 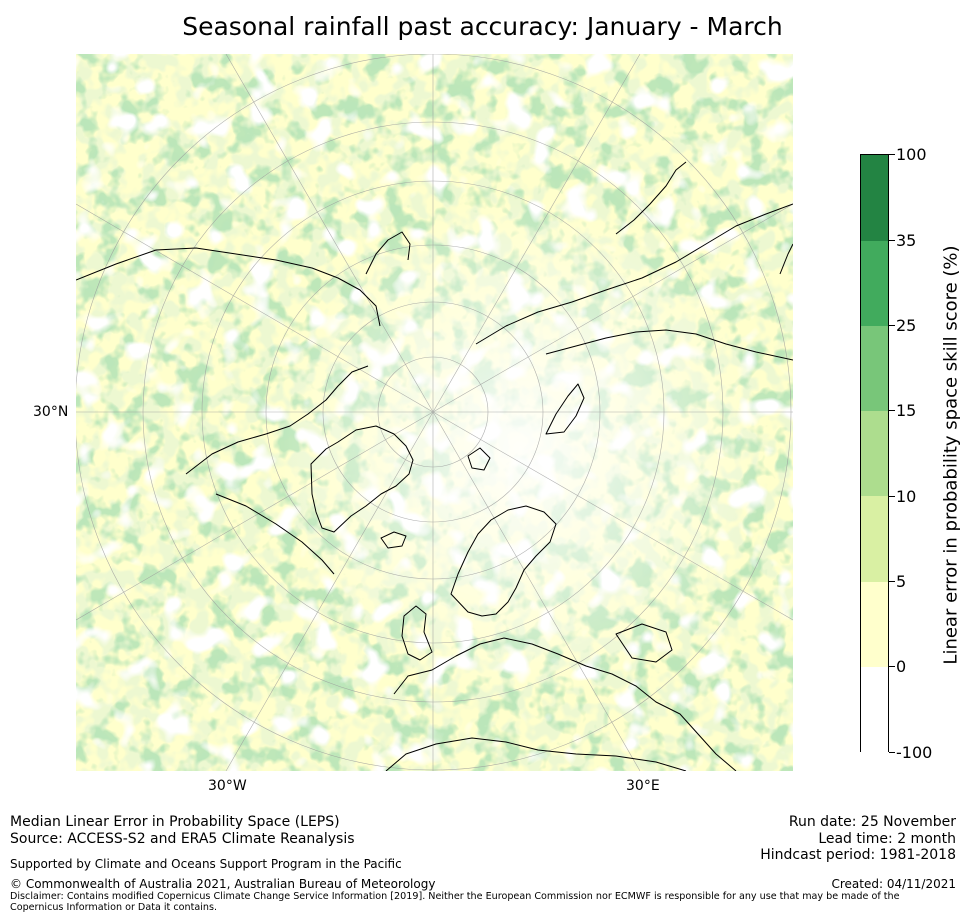 I want to click on colorbar, so click(x=874, y=453).